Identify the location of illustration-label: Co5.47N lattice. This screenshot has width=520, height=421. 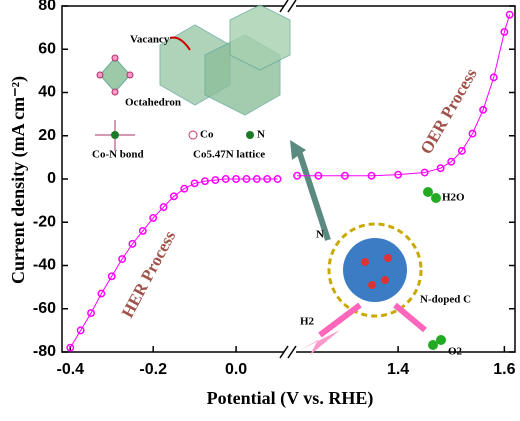
(229, 155).